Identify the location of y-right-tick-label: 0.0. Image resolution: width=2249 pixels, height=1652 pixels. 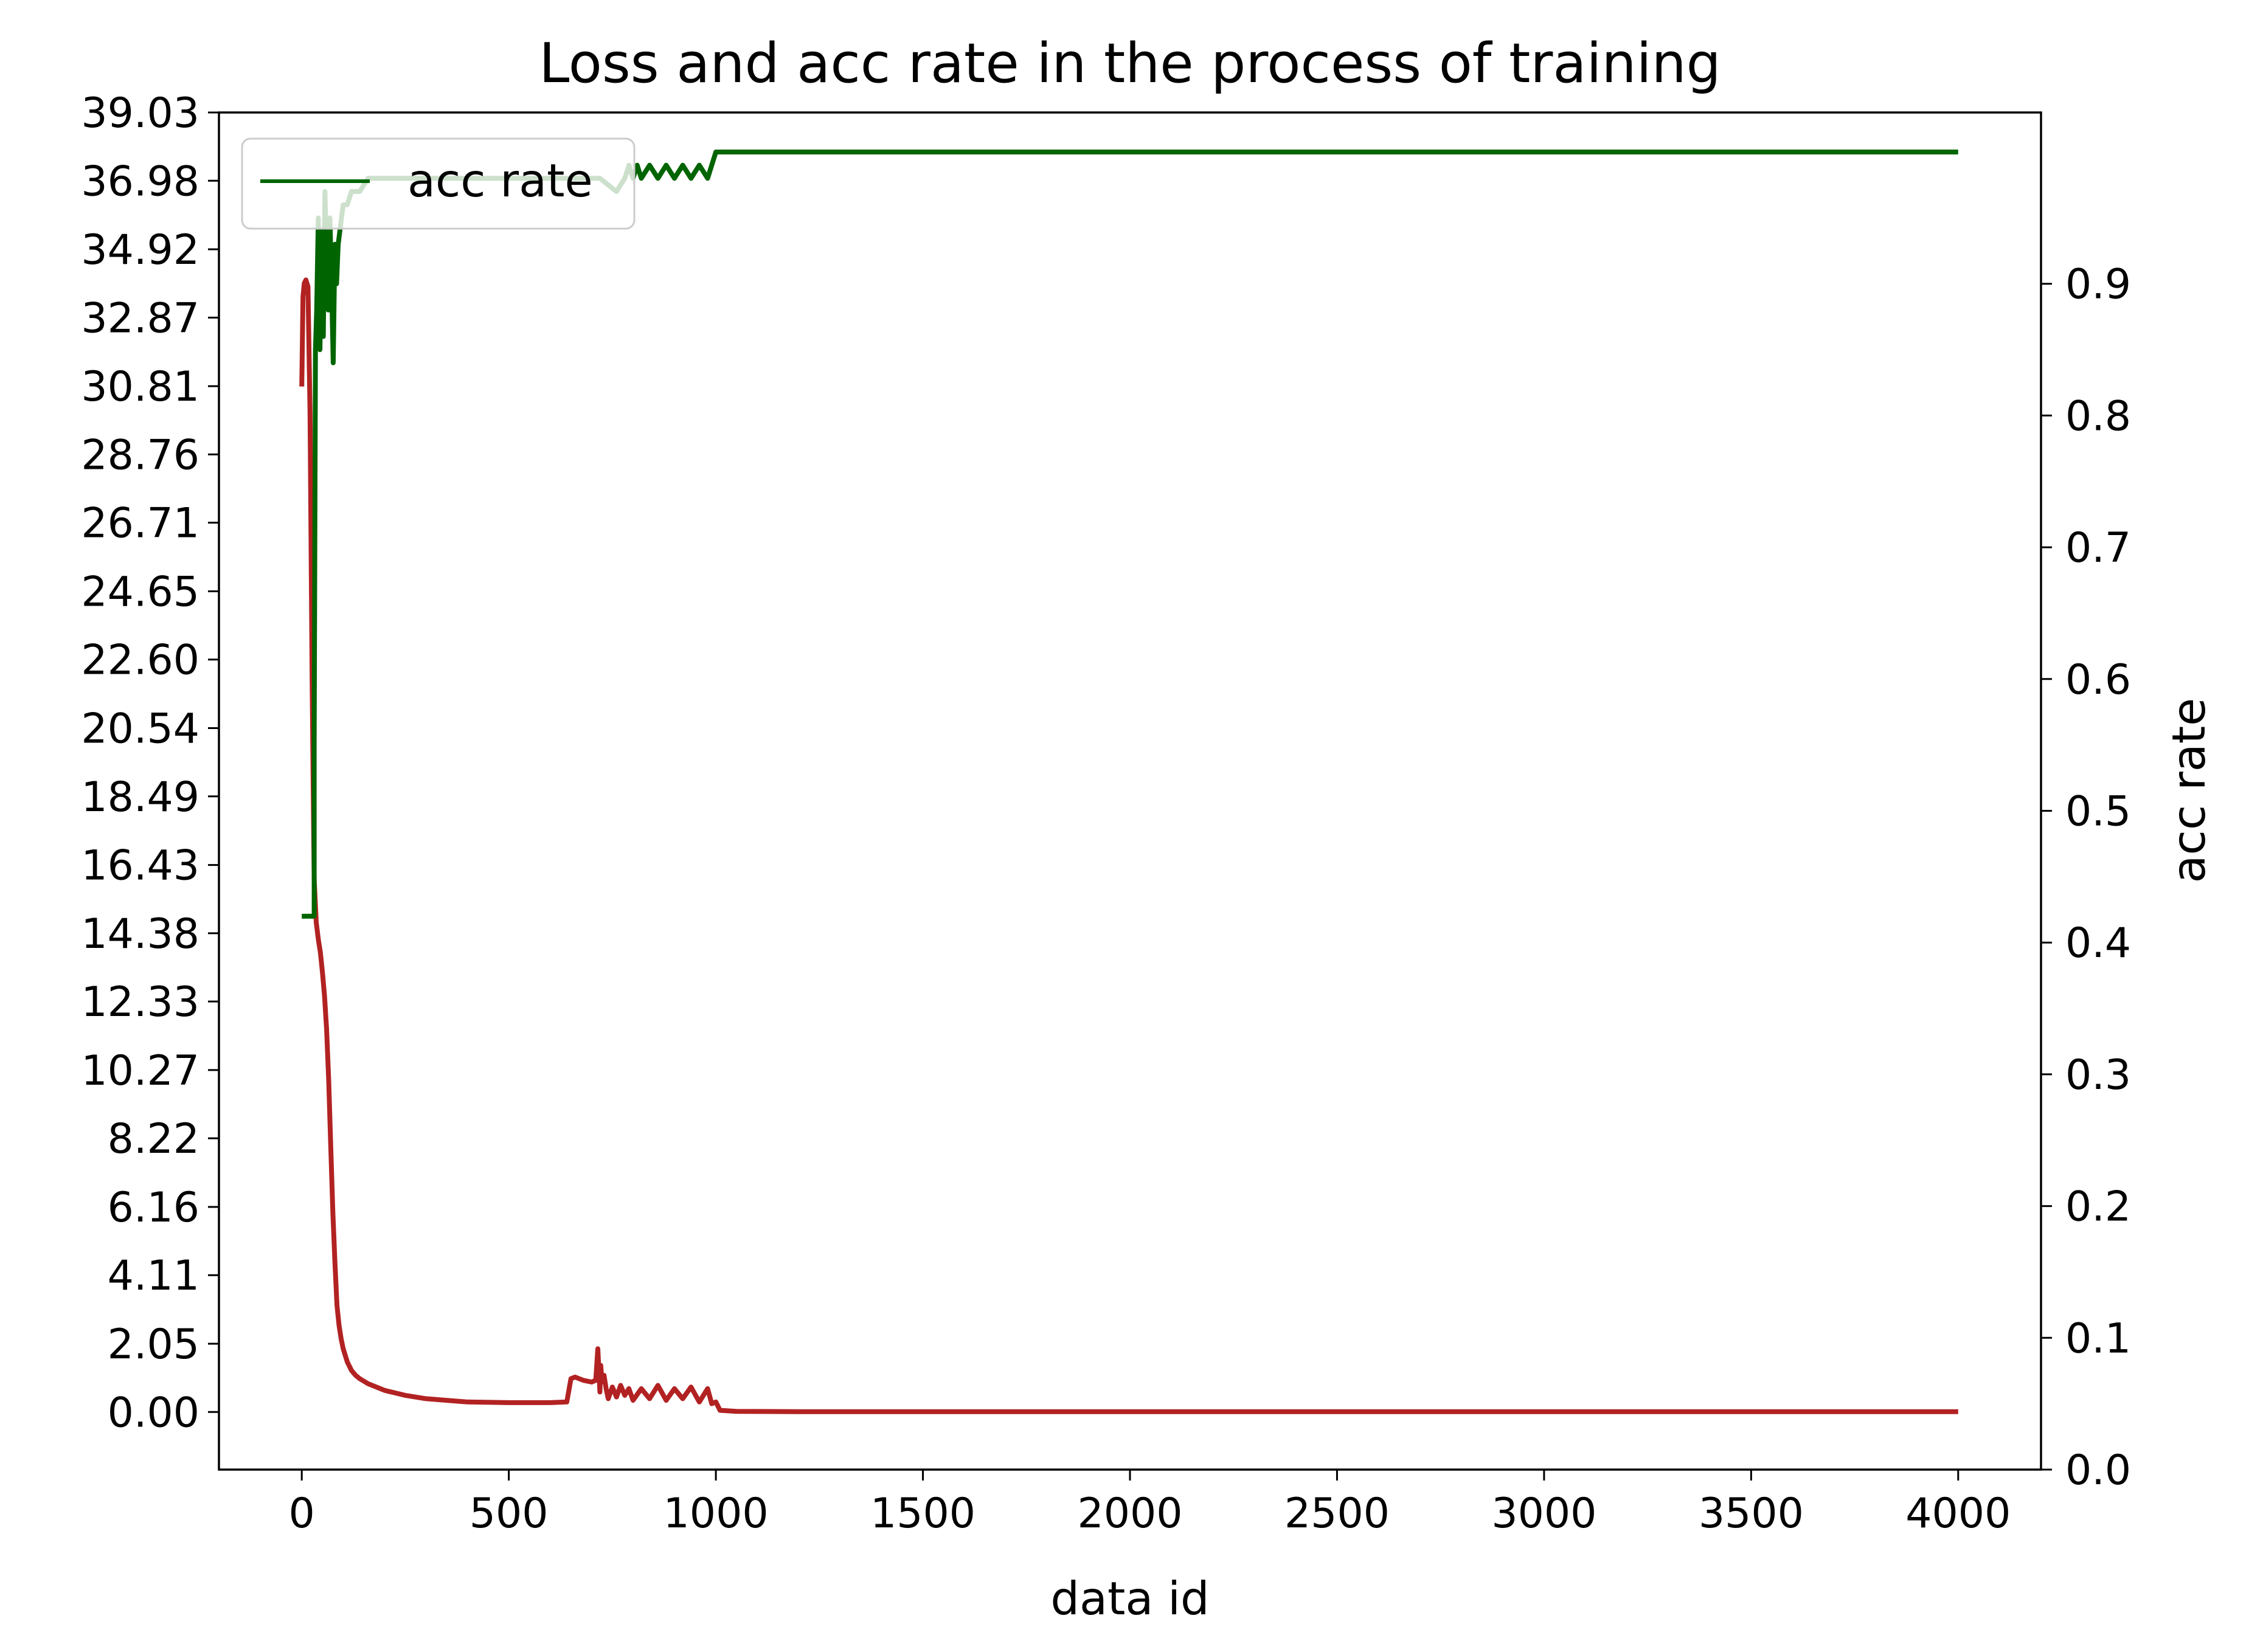
(2098, 1470).